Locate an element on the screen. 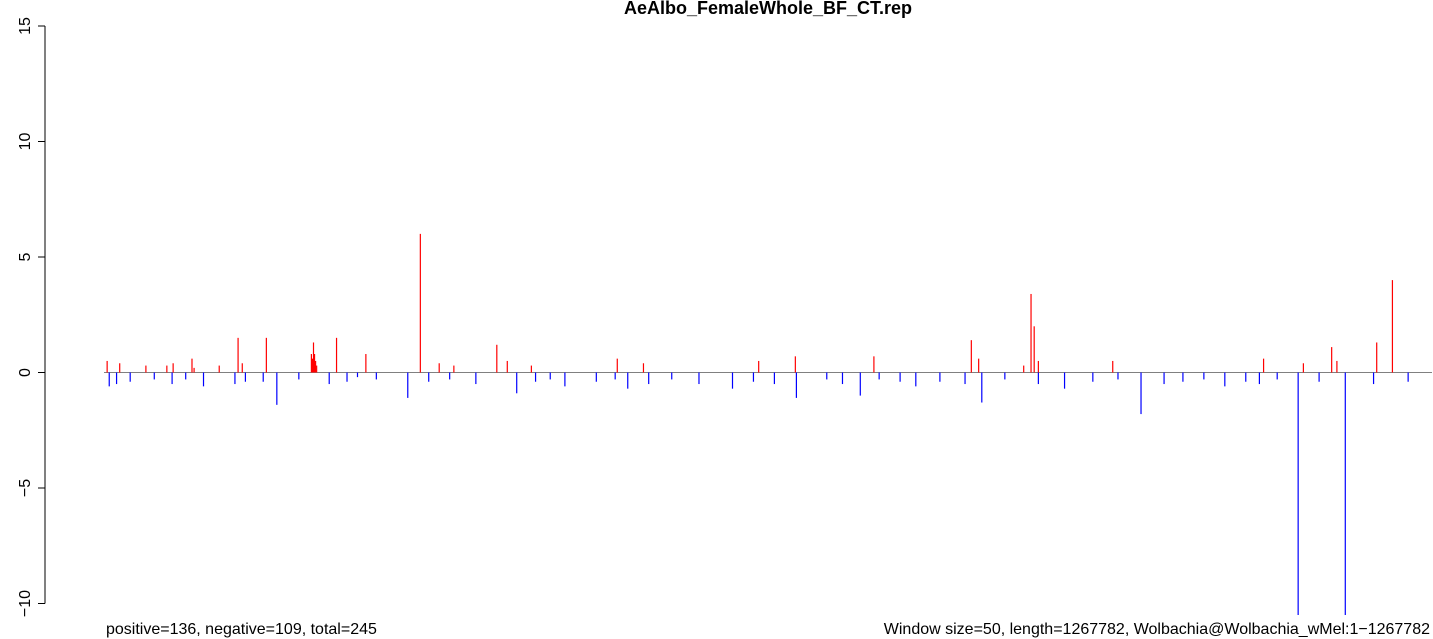 This screenshot has height=639, width=1433. y-tick-label: −10 is located at coordinates (25, 603).